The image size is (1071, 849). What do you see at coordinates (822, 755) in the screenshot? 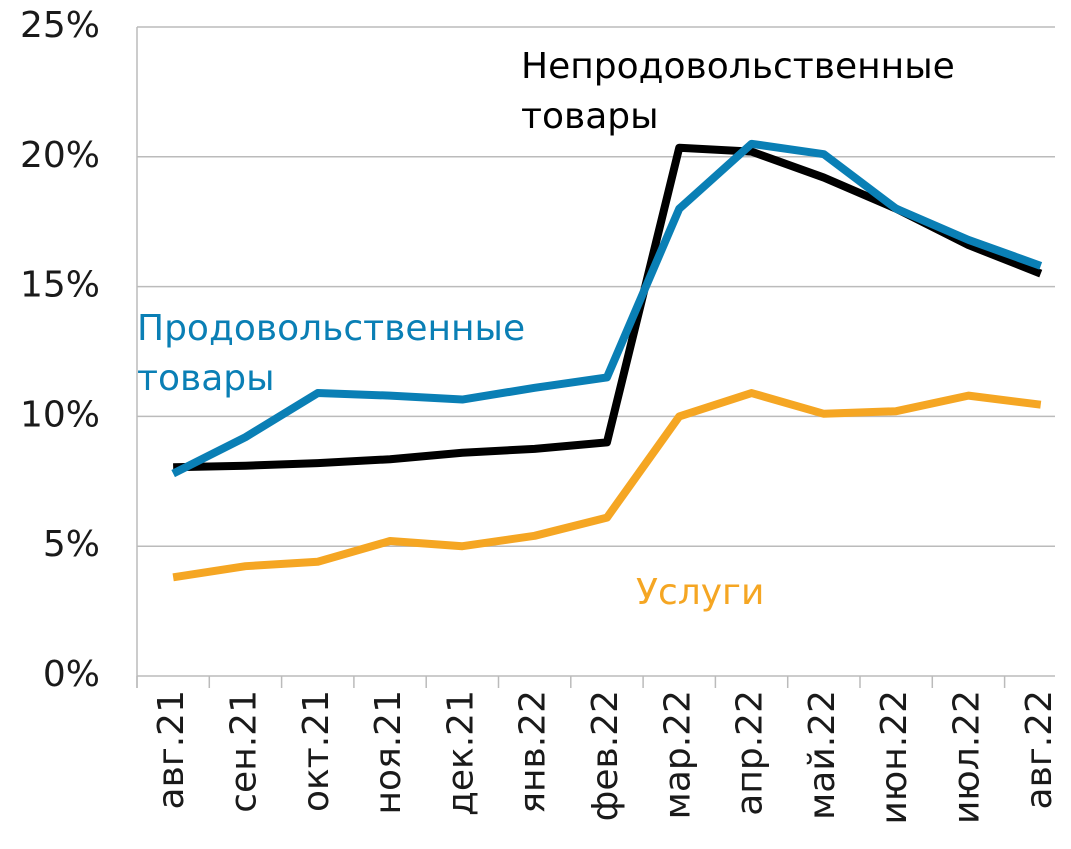
I see `x-tick-label: май.22` at bounding box center [822, 755].